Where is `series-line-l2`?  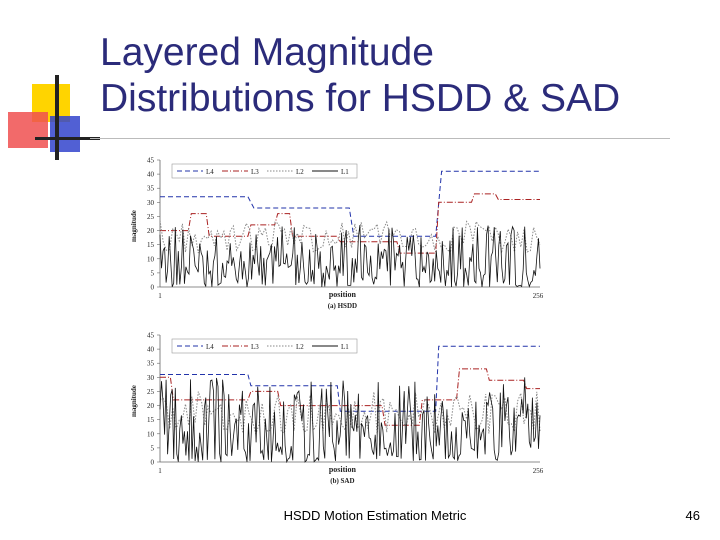 series-line-l2 is located at coordinates (350, 237).